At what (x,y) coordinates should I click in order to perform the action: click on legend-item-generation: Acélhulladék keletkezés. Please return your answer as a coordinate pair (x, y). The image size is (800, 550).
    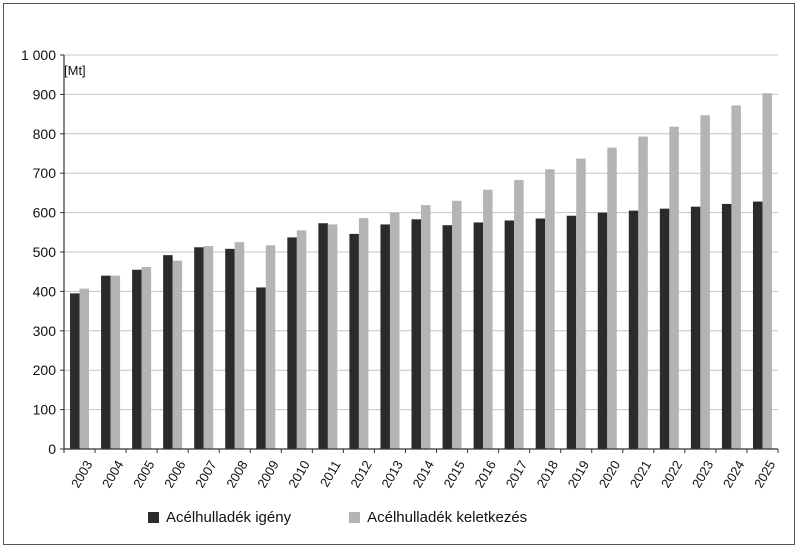
    Looking at the image, I should click on (438, 517).